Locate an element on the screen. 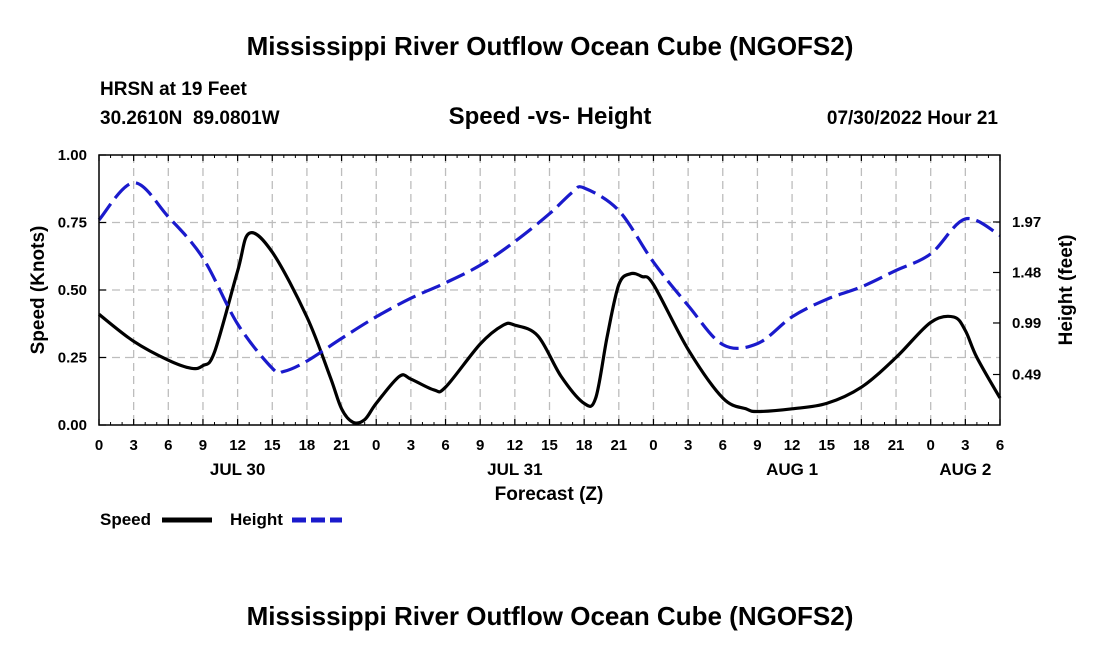  x-axis-label: Forecast (Z) is located at coordinates (549, 494).